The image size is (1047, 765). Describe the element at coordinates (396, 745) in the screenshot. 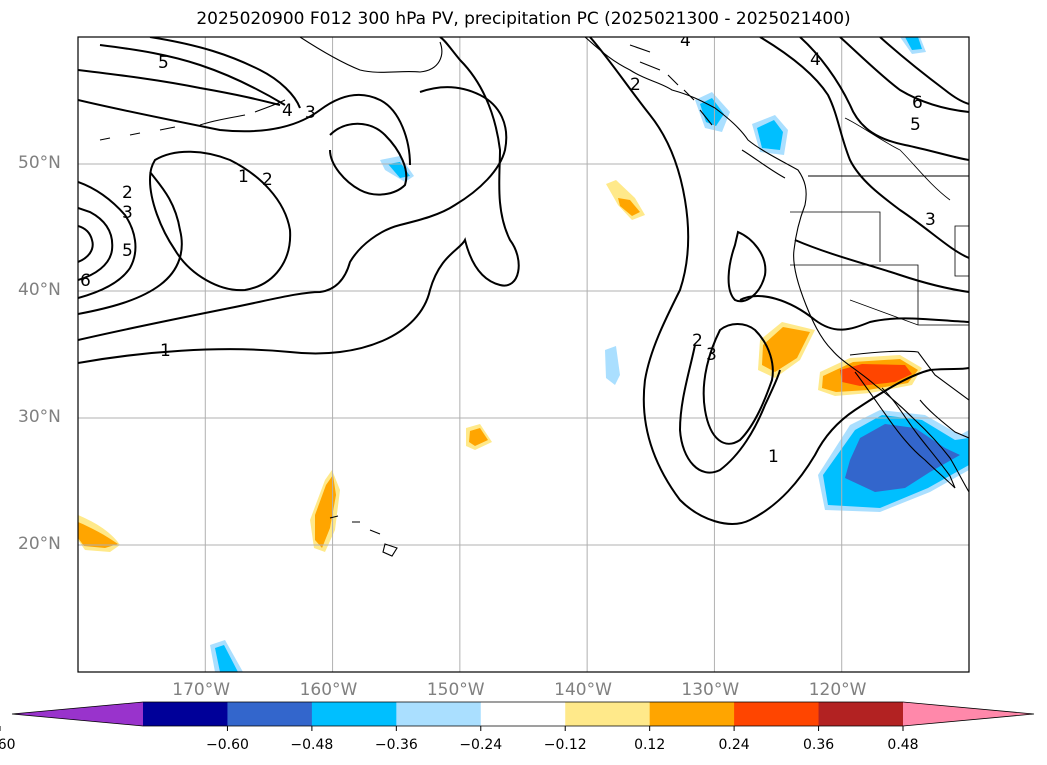

I see `colorbar-tick-label: −0.36` at that location.